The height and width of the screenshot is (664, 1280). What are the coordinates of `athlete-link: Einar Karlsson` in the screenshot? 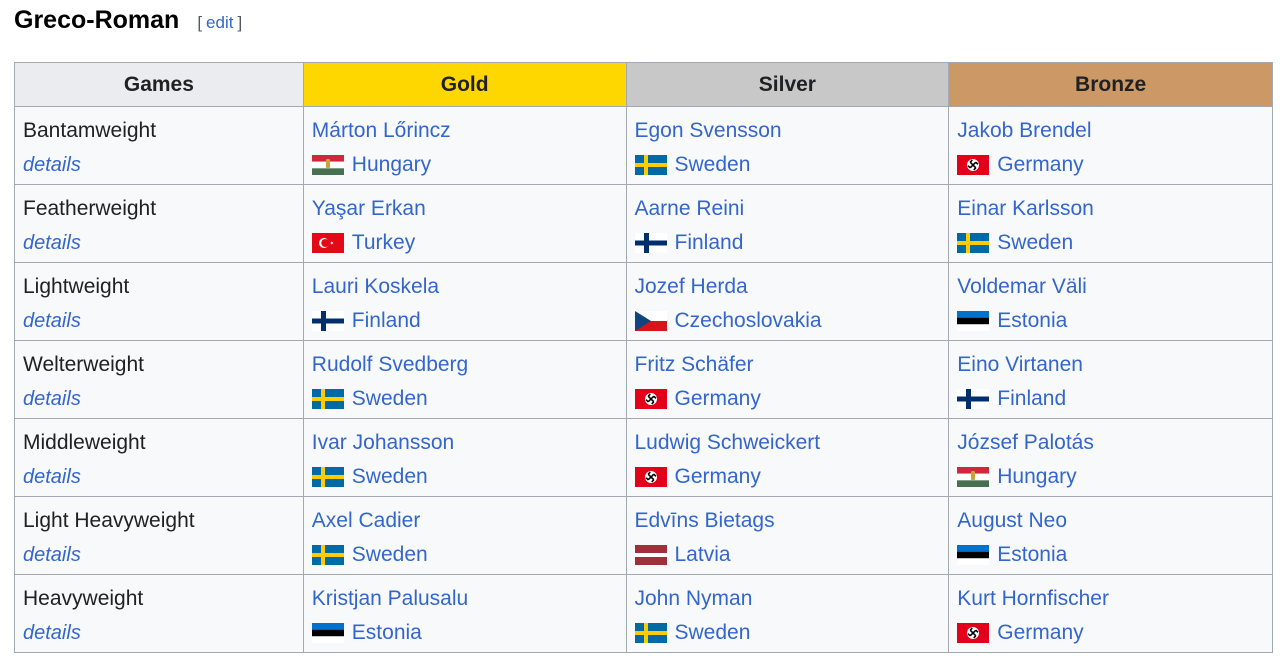 It's located at (1025, 208).